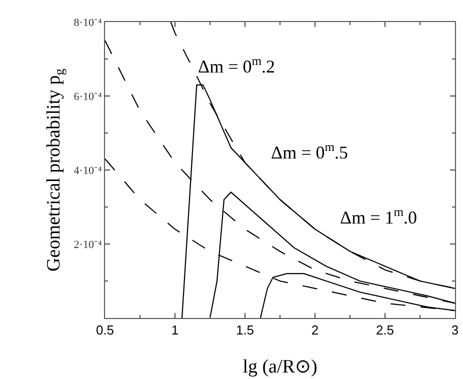  I want to click on y-tick-label: 4·10⁻⁴, so click(88, 170).